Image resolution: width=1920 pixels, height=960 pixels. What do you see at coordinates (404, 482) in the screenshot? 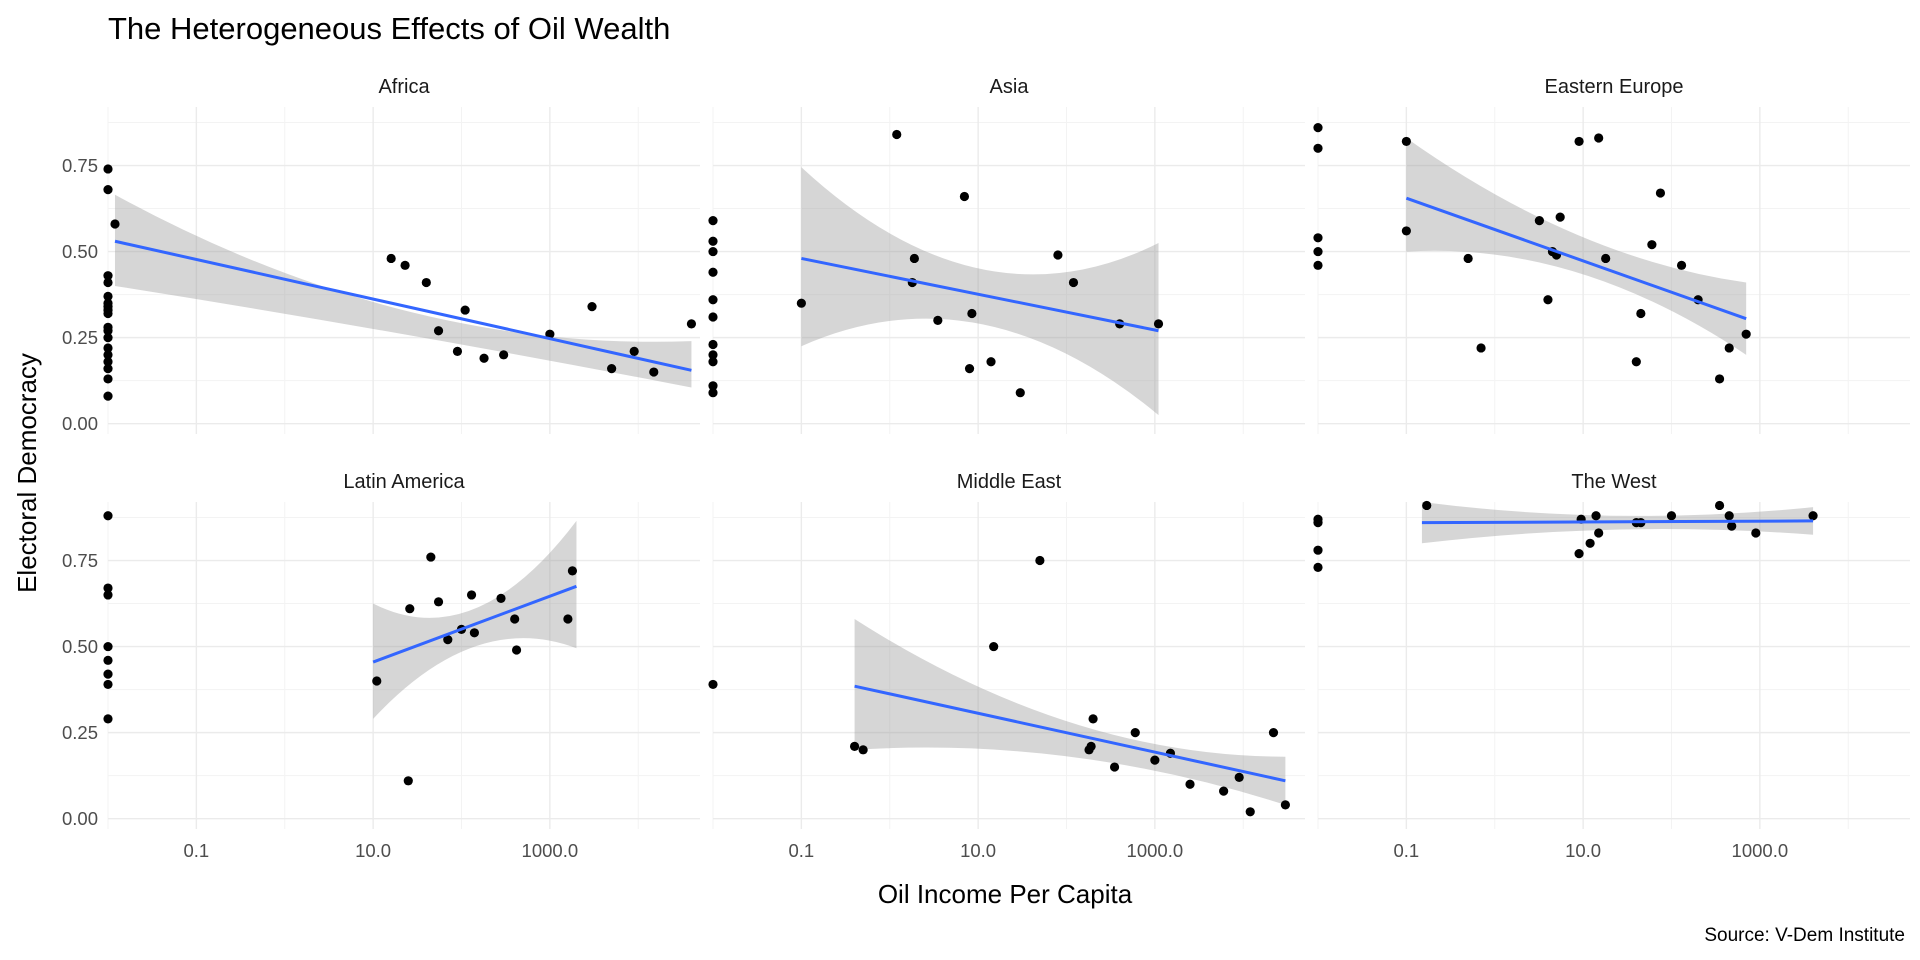
I see `facet-label: Latin America` at bounding box center [404, 482].